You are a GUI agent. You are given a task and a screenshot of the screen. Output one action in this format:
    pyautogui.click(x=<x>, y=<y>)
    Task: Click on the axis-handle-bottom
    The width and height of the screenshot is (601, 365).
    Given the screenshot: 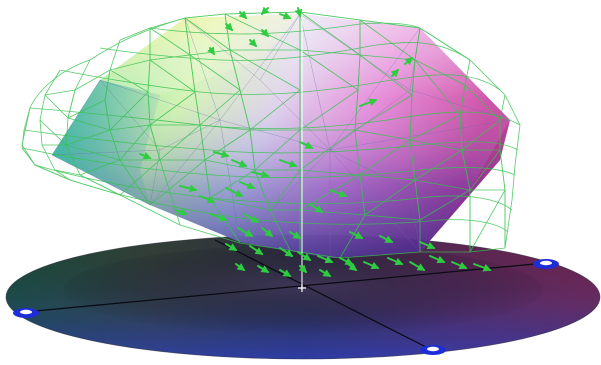 What is the action you would take?
    pyautogui.click(x=433, y=350)
    